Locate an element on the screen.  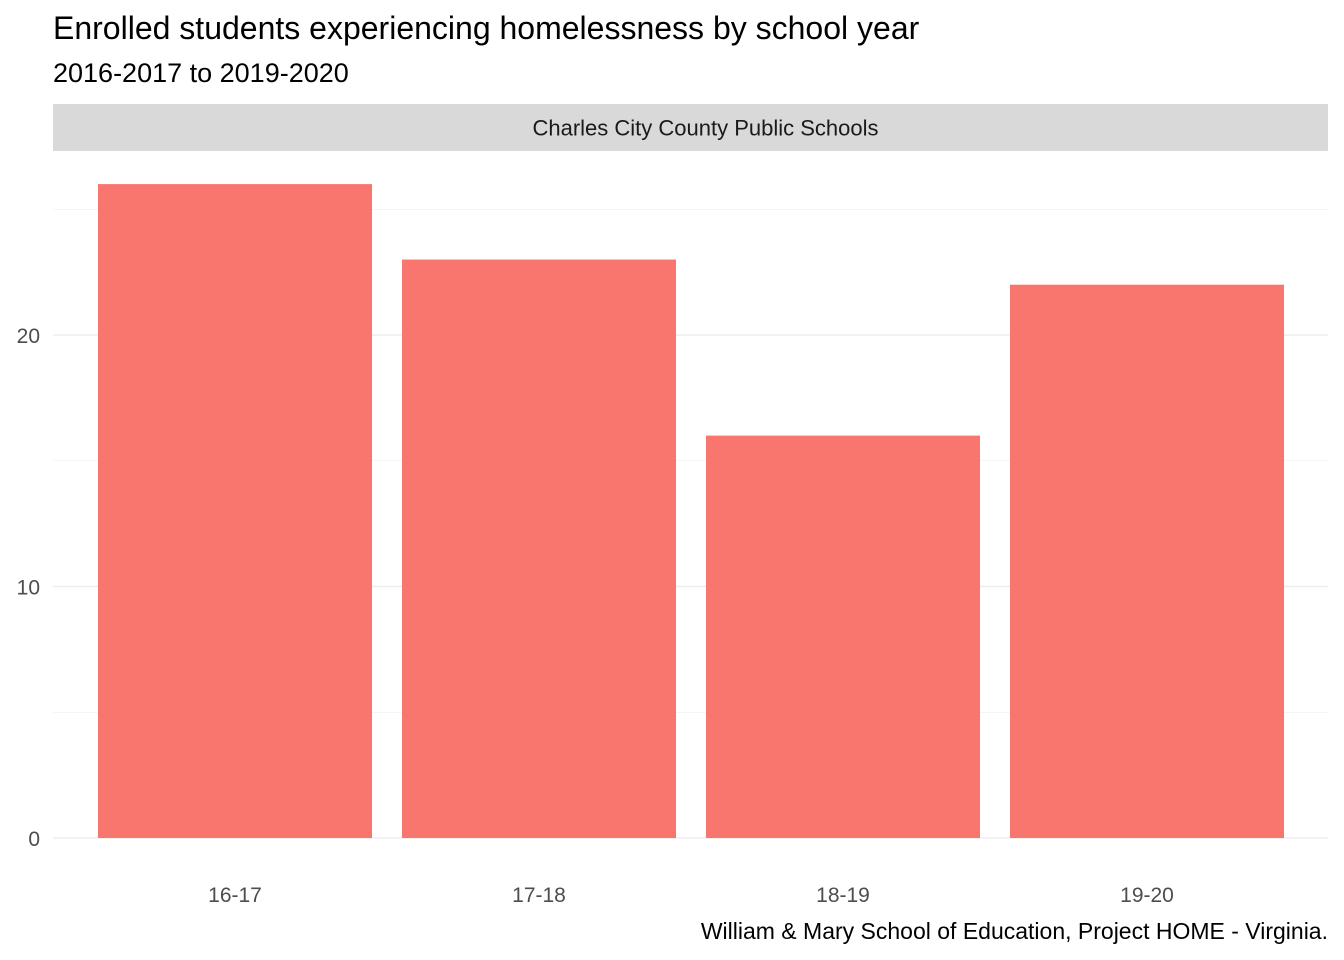
chart-subtitle: 2016-2017 to 2019-2020 is located at coordinates (201, 73).